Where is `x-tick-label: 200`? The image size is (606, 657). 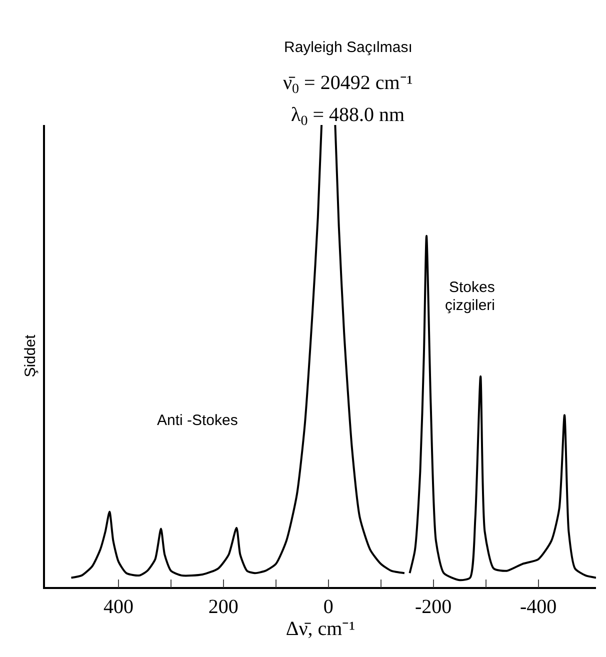 x-tick-label: 200 is located at coordinates (223, 607).